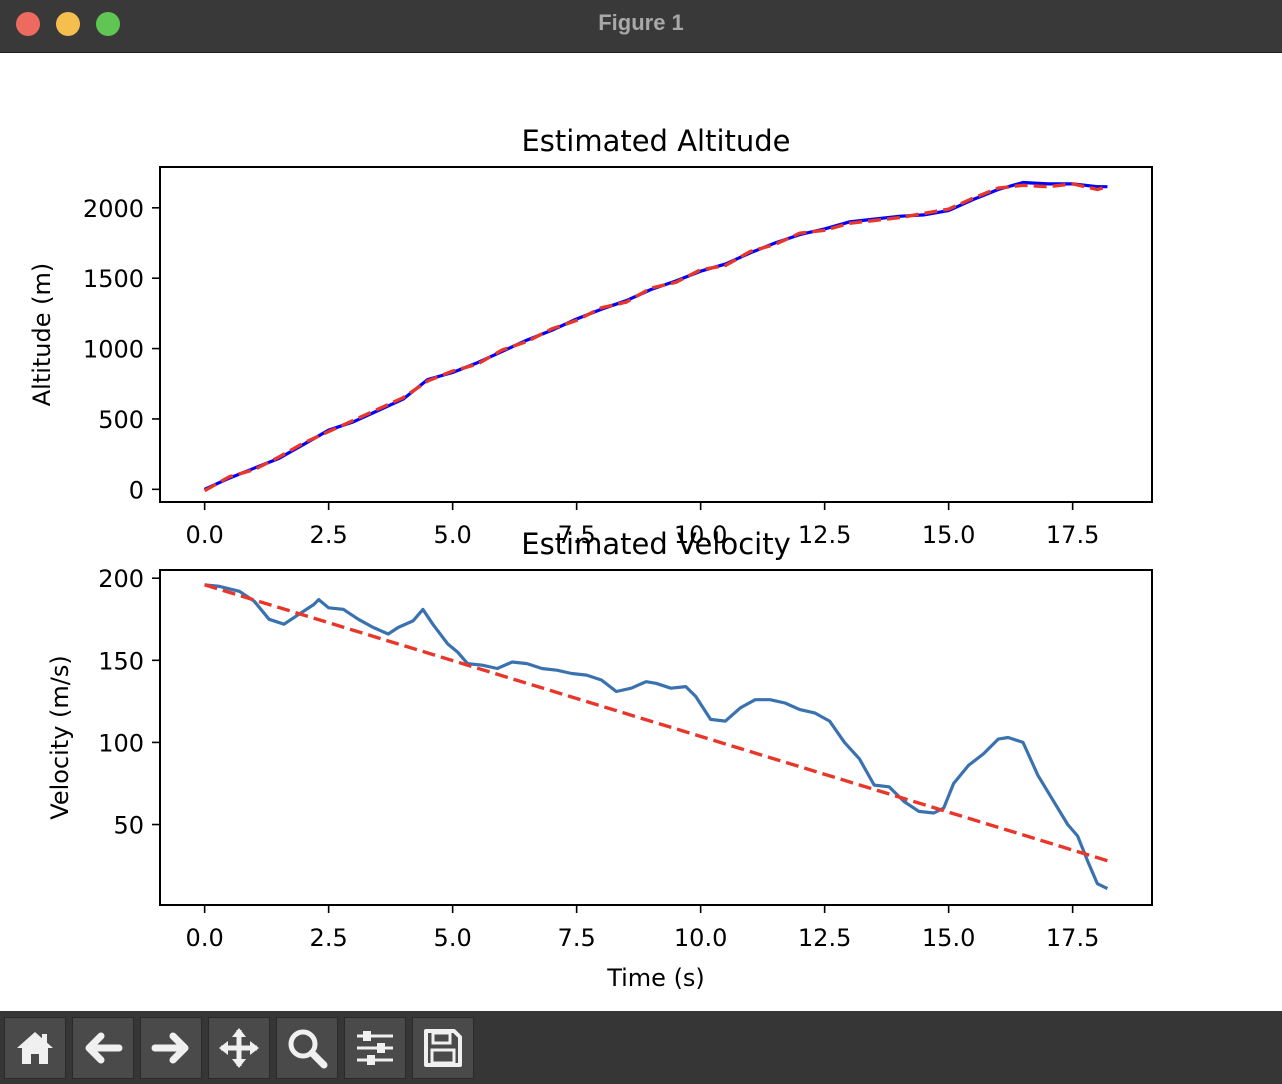 This screenshot has width=1282, height=1084. I want to click on chart1-xtick-label: 2.5, so click(329, 535).